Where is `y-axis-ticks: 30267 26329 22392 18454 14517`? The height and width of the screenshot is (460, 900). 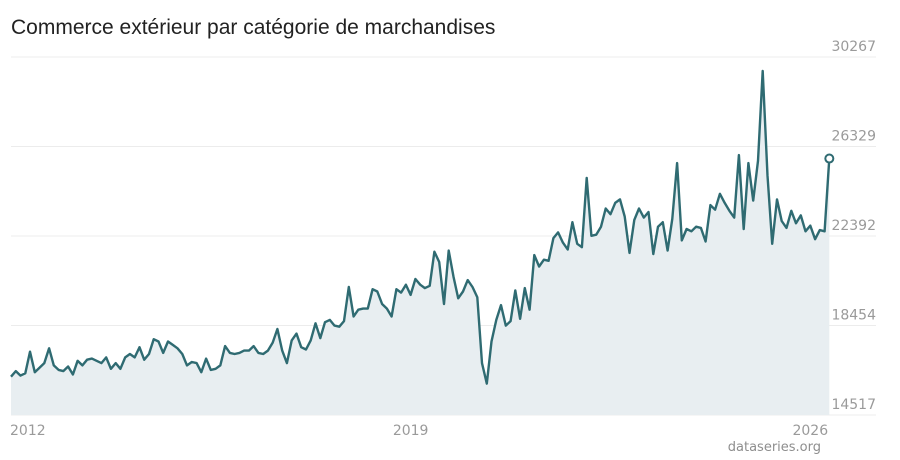
y-axis-ticks: 30267 26329 22392 18454 14517 is located at coordinates (853, 226).